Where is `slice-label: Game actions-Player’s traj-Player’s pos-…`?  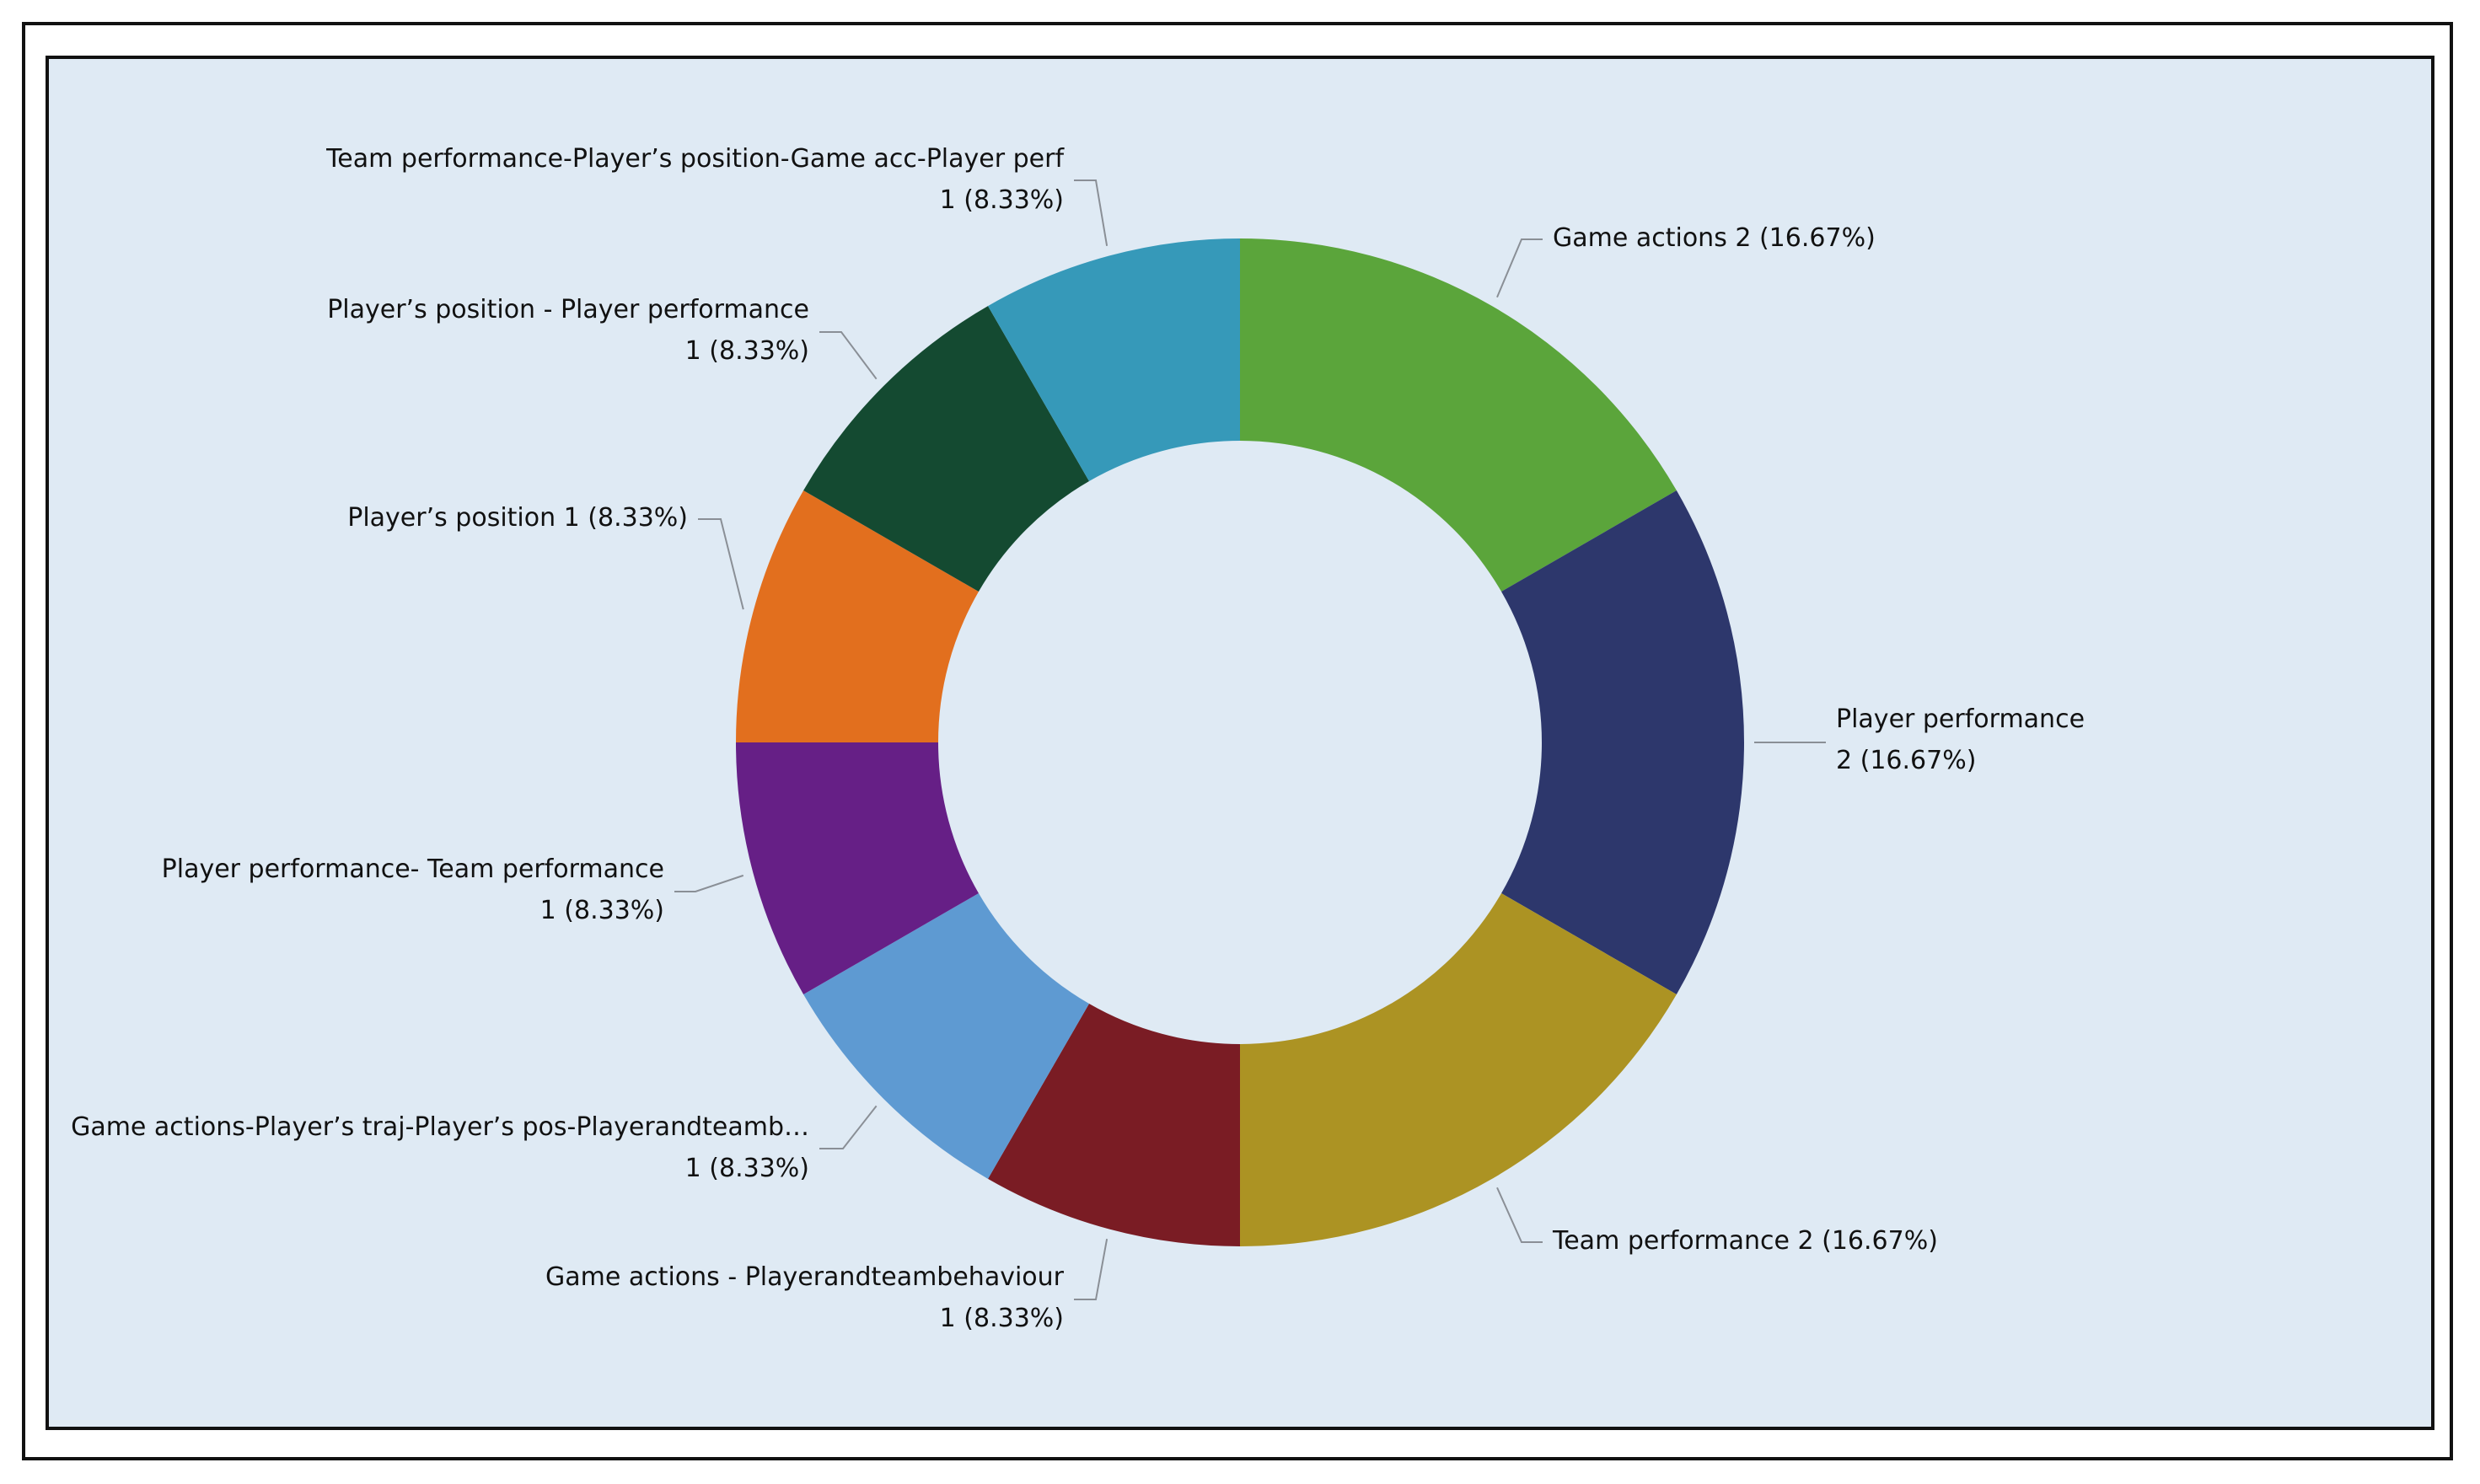 slice-label: Game actions-Player’s traj-Player’s pos-… is located at coordinates (440, 1147).